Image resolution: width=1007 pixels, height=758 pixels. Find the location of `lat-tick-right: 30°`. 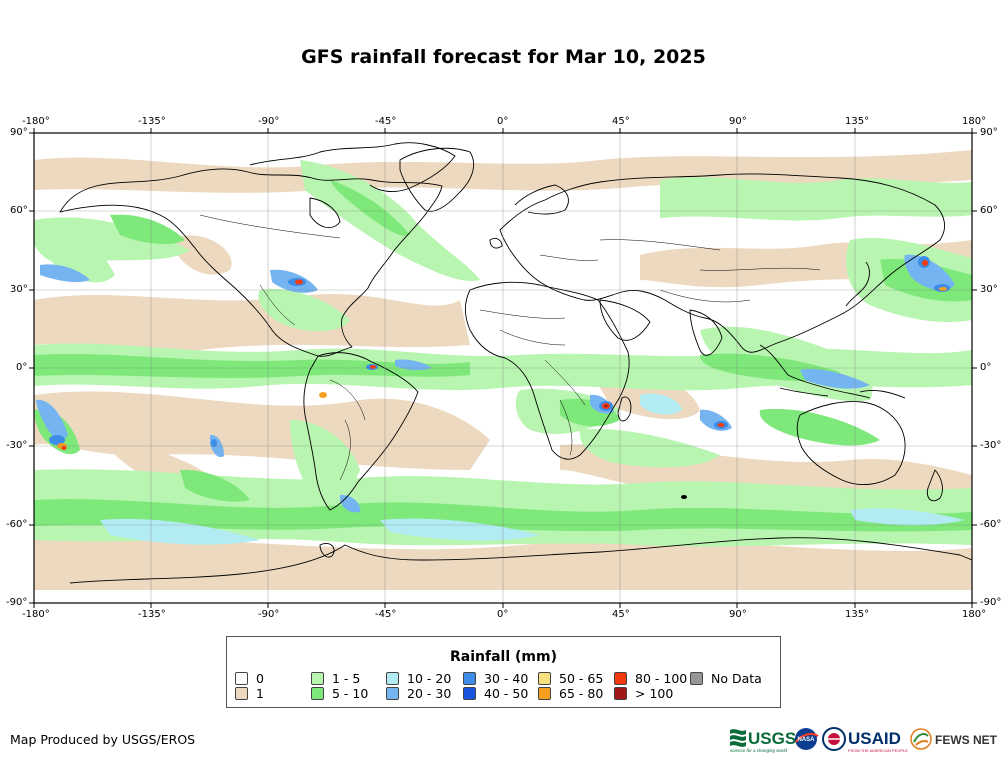

lat-tick-right: 30° is located at coordinates (989, 289).